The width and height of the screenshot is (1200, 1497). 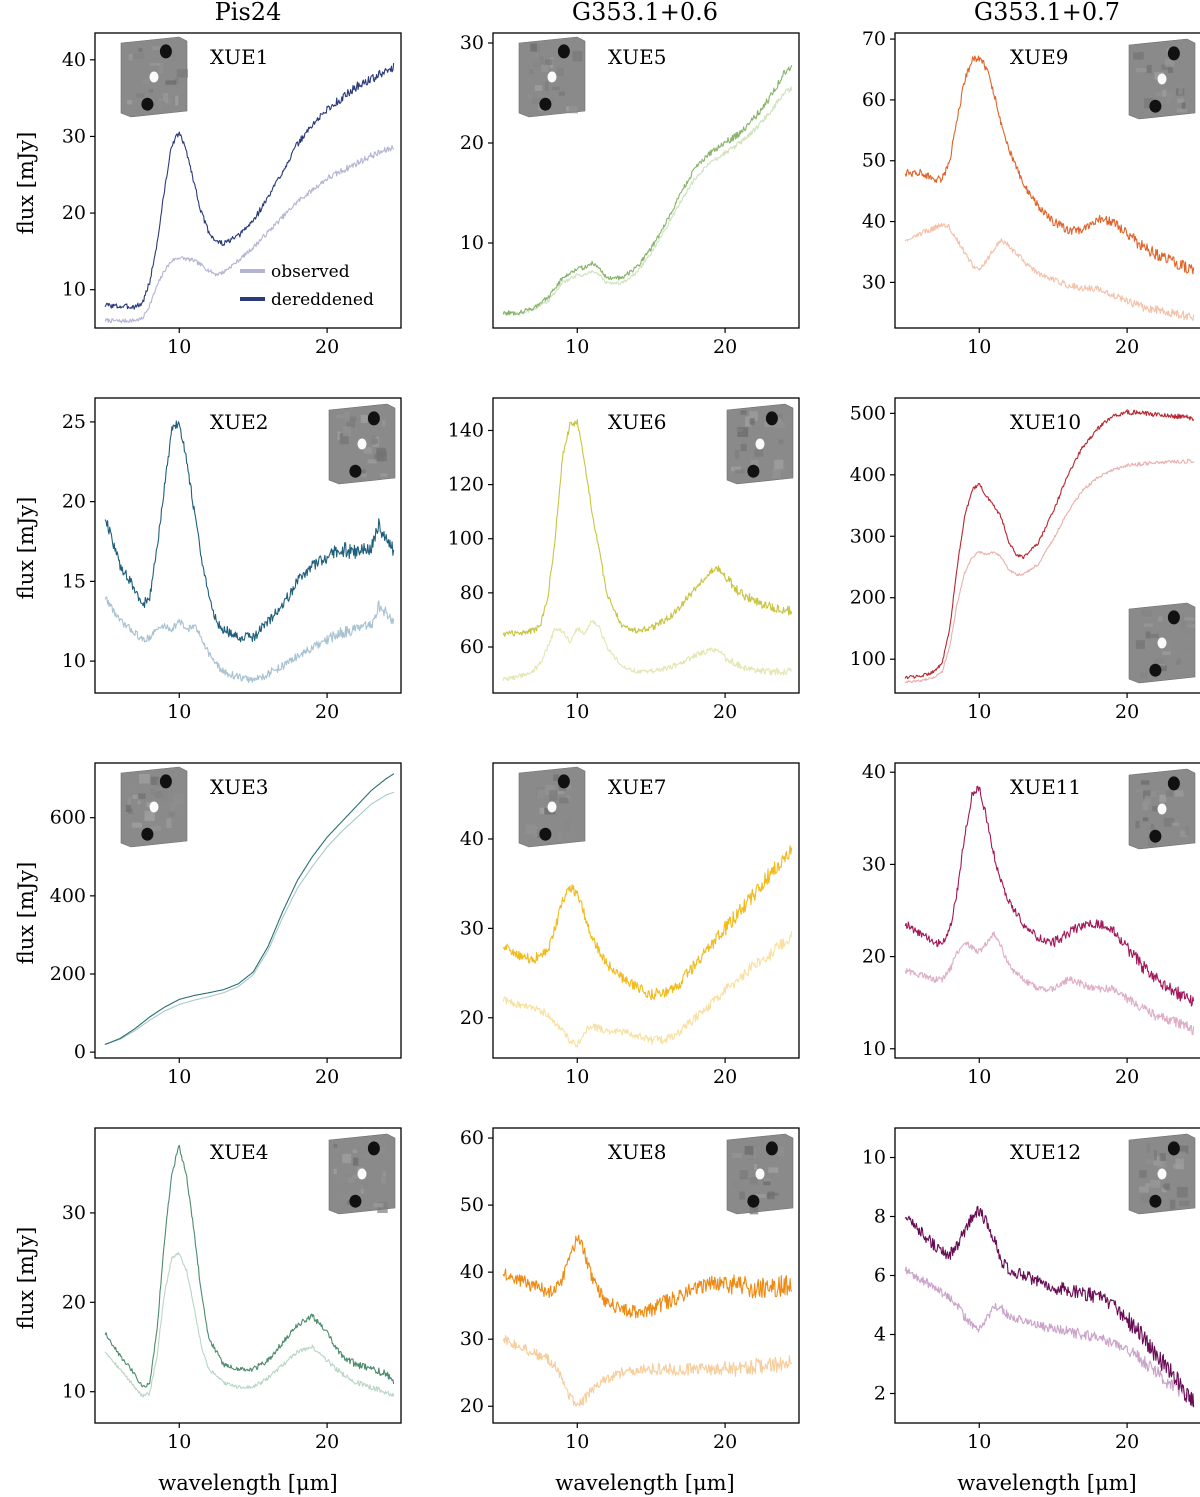 I want to click on panel-xue7: 20 30 40 10 20 XUE7, so click(x=630, y=925).